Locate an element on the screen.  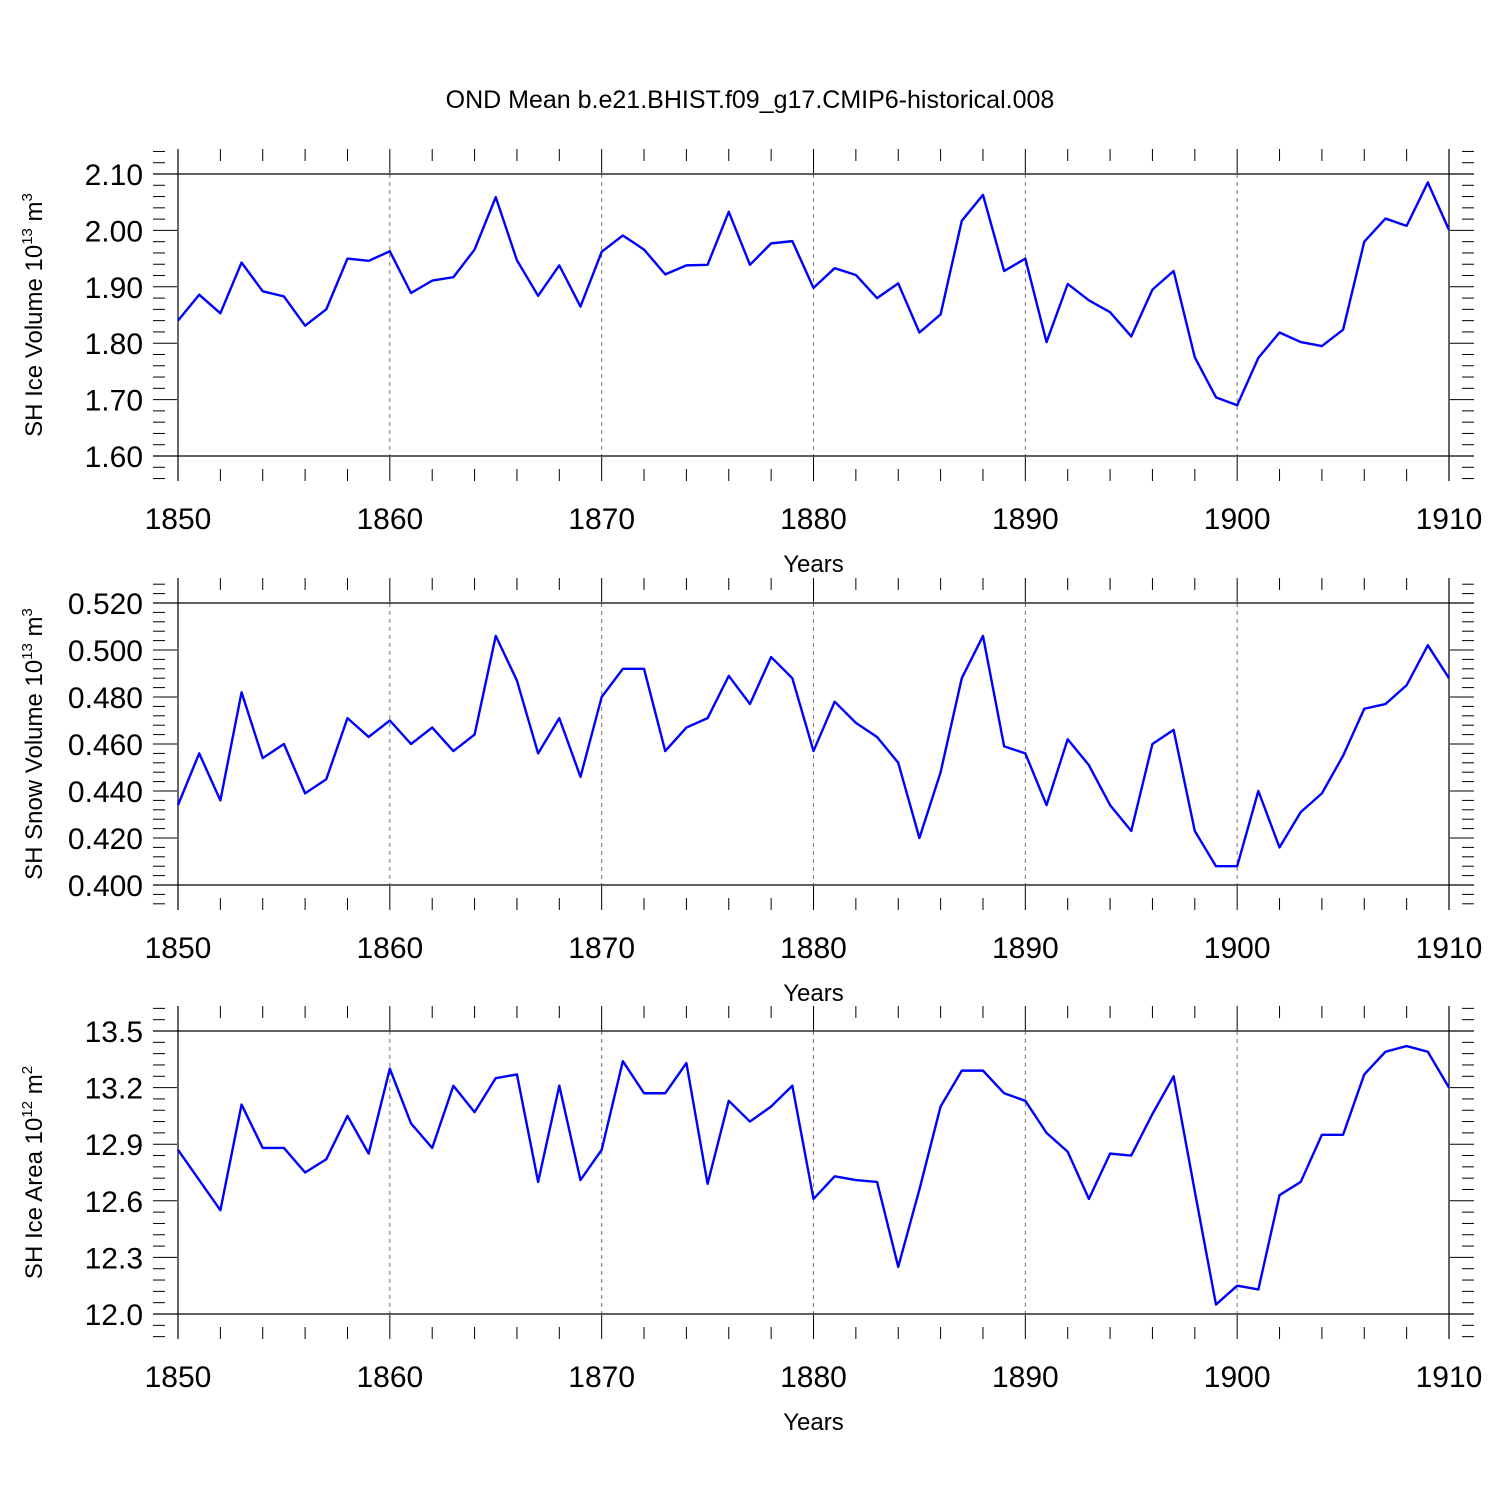
y-axis-title-part: 2 is located at coordinates (27, 1070).